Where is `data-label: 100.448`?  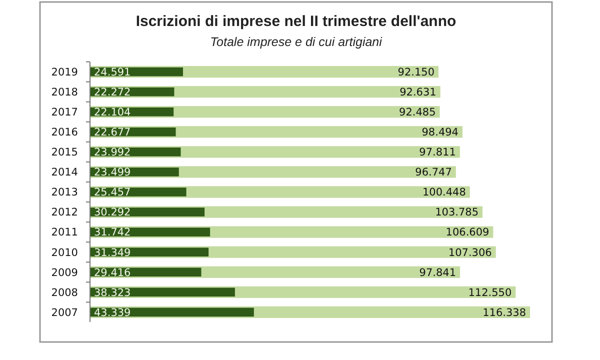 data-label: 100.448 is located at coordinates (444, 192).